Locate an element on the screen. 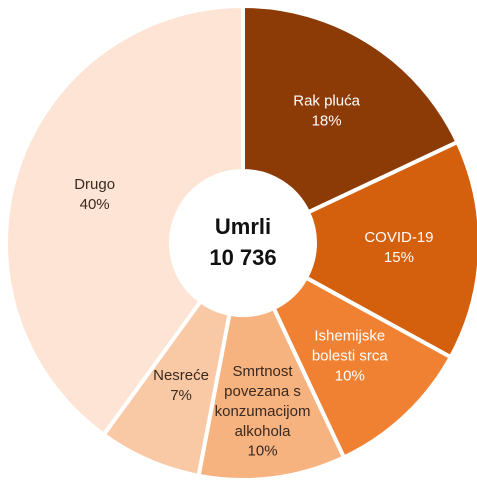 This screenshot has width=477, height=483. center-title: Umrli is located at coordinates (243, 226).